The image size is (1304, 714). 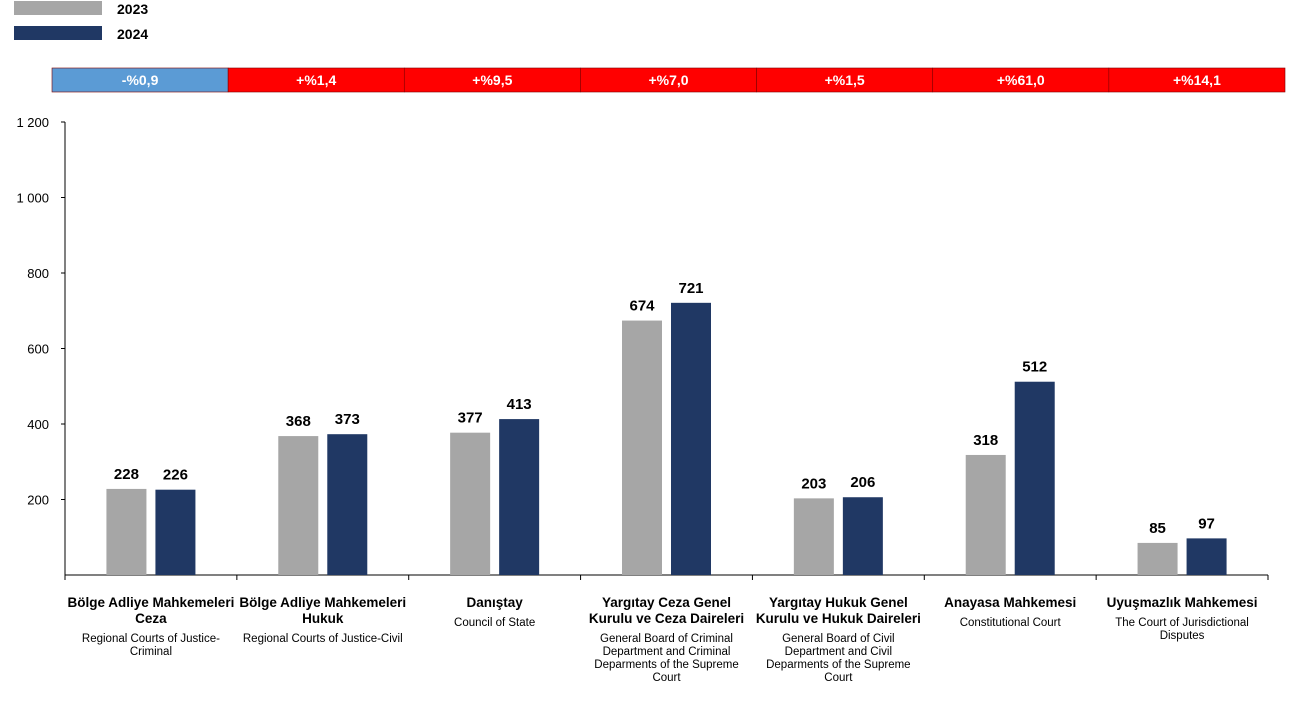 I want to click on y-tick-label-1: 400, so click(x=38, y=424).